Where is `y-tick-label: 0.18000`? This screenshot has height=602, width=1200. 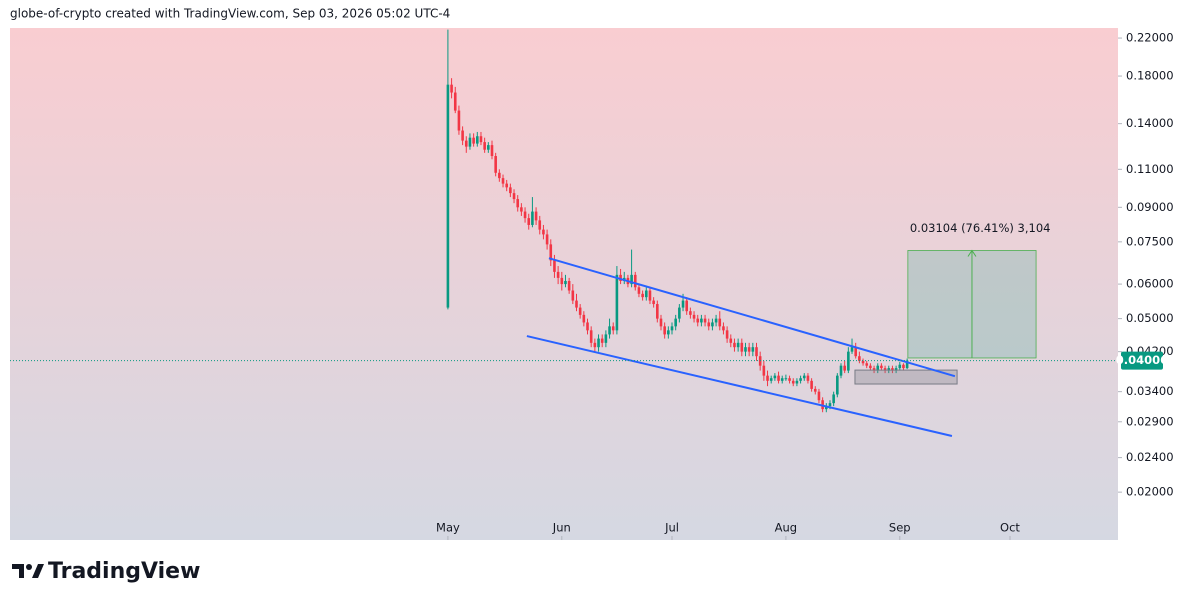
y-tick-label: 0.18000 is located at coordinates (1150, 76).